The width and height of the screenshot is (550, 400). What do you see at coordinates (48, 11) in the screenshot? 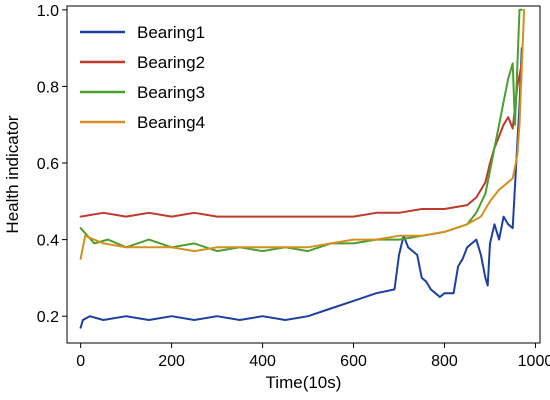
I see `y-tick-label: 1.0` at bounding box center [48, 11].